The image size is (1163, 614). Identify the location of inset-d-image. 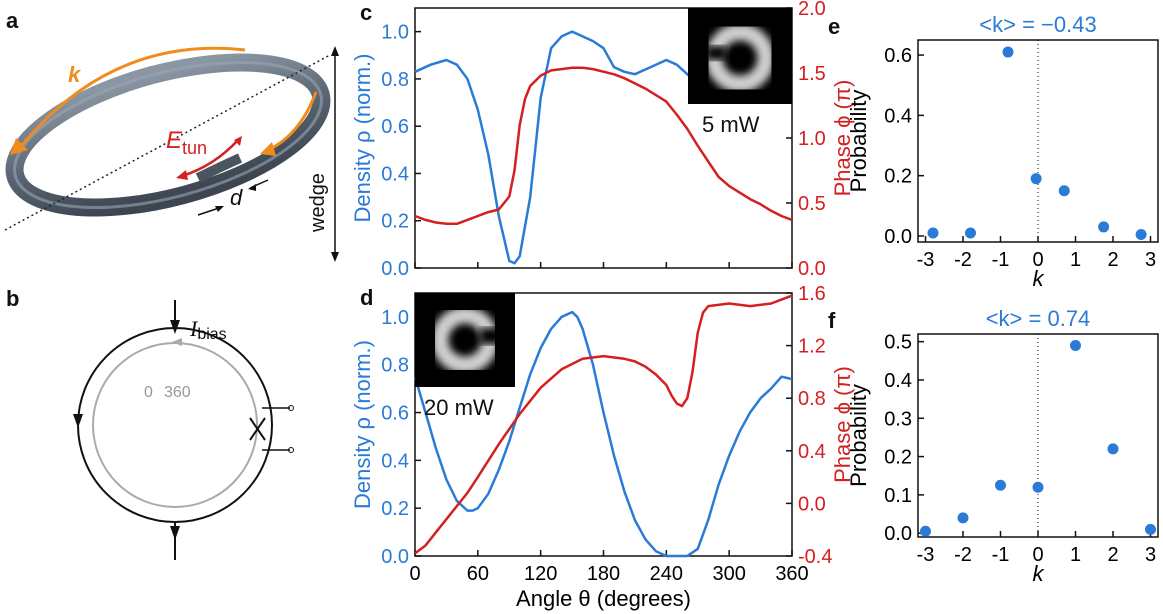
(465, 340).